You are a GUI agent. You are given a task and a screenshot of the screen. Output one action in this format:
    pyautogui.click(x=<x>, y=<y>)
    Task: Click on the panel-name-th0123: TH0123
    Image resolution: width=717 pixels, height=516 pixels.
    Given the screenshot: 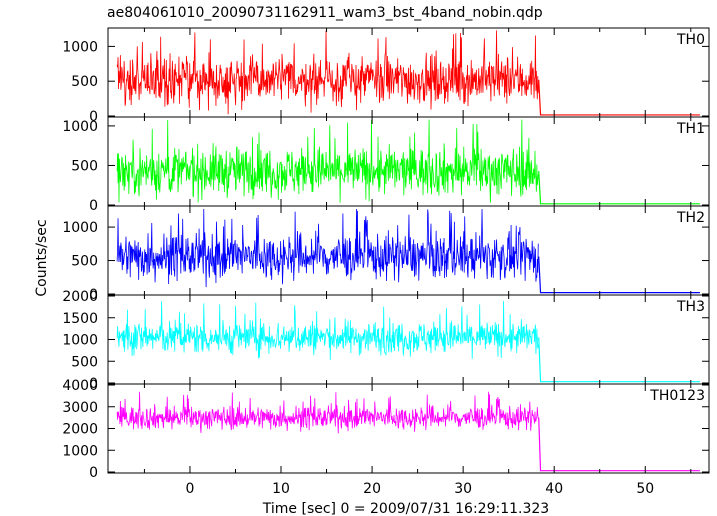 What is the action you would take?
    pyautogui.click(x=677, y=396)
    